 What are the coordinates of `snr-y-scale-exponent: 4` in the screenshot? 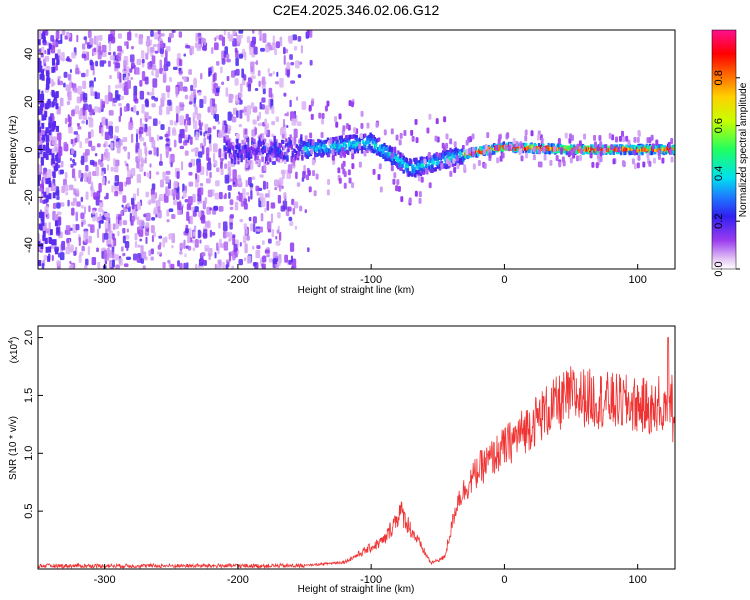 It's located at (11, 342).